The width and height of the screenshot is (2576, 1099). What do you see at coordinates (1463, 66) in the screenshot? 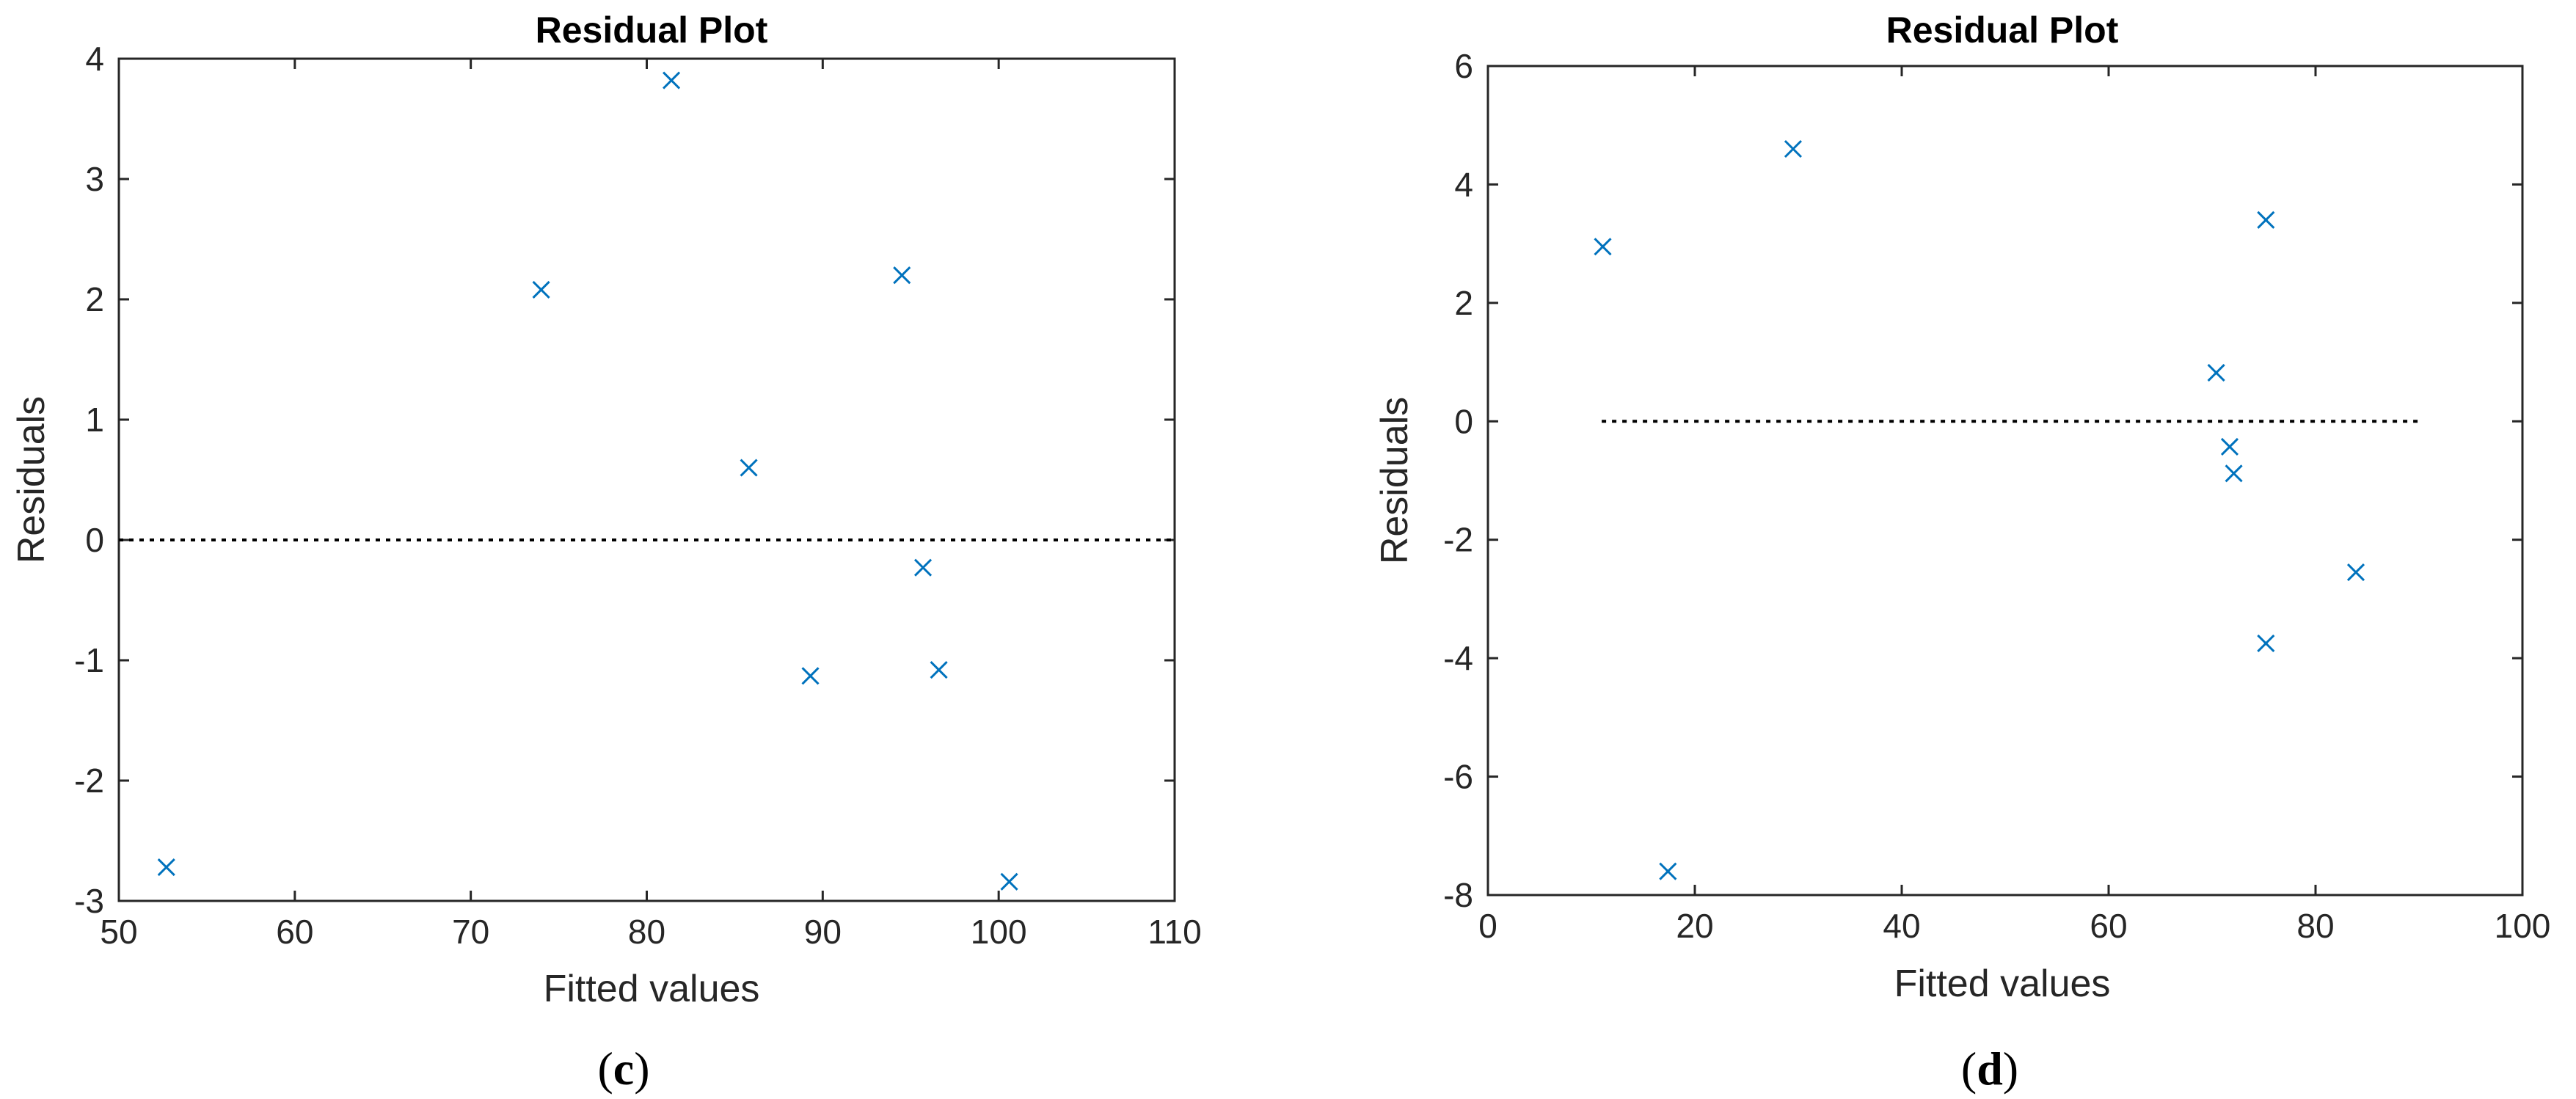
I see `y-tick-label-d: 6` at bounding box center [1463, 66].